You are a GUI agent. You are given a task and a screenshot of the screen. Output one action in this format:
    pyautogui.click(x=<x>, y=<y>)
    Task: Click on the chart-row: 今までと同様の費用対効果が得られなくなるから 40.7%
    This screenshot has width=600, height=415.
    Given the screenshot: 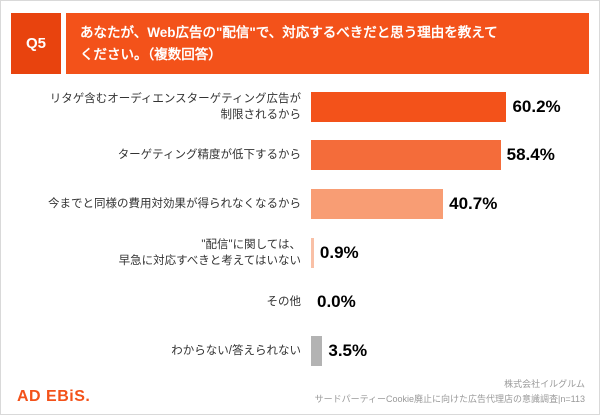 What is the action you would take?
    pyautogui.click(x=299, y=204)
    